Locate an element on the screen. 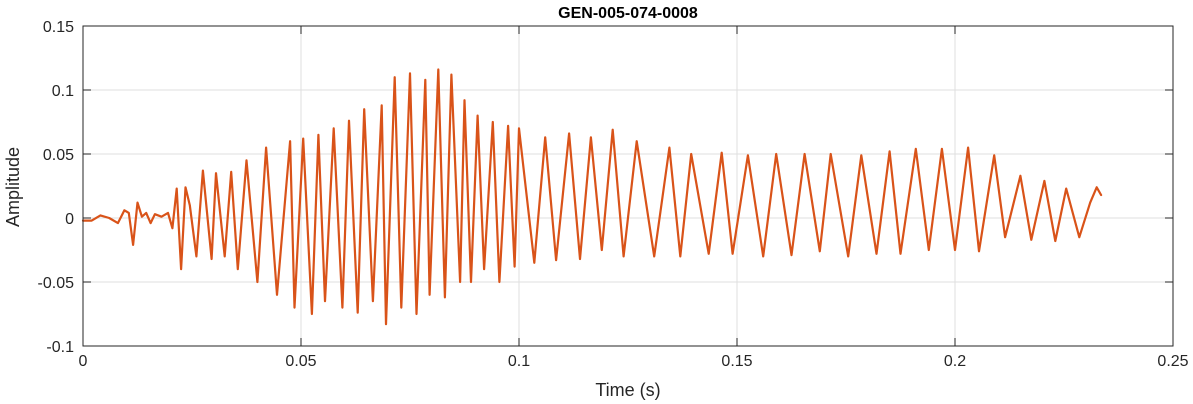 The height and width of the screenshot is (404, 1193). y-tick-label: 0.15 is located at coordinates (58, 27).